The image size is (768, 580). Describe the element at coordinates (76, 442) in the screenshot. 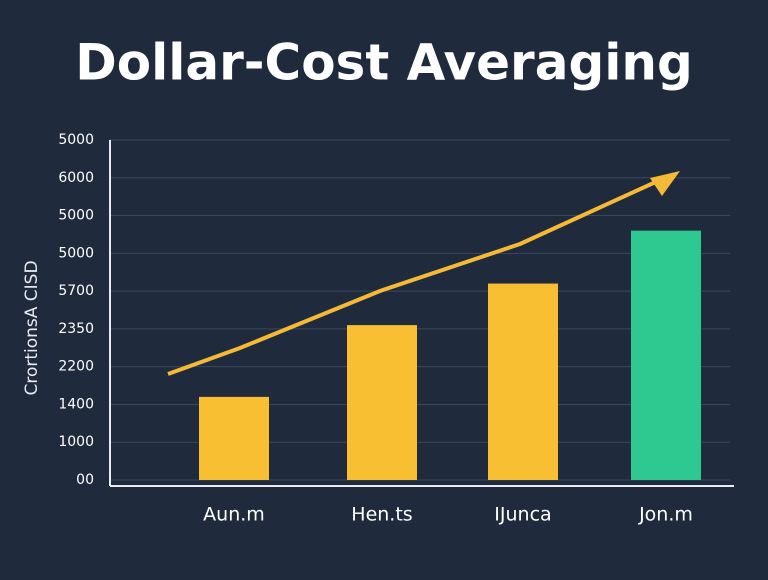

I see `y-tick-label: 1000` at that location.